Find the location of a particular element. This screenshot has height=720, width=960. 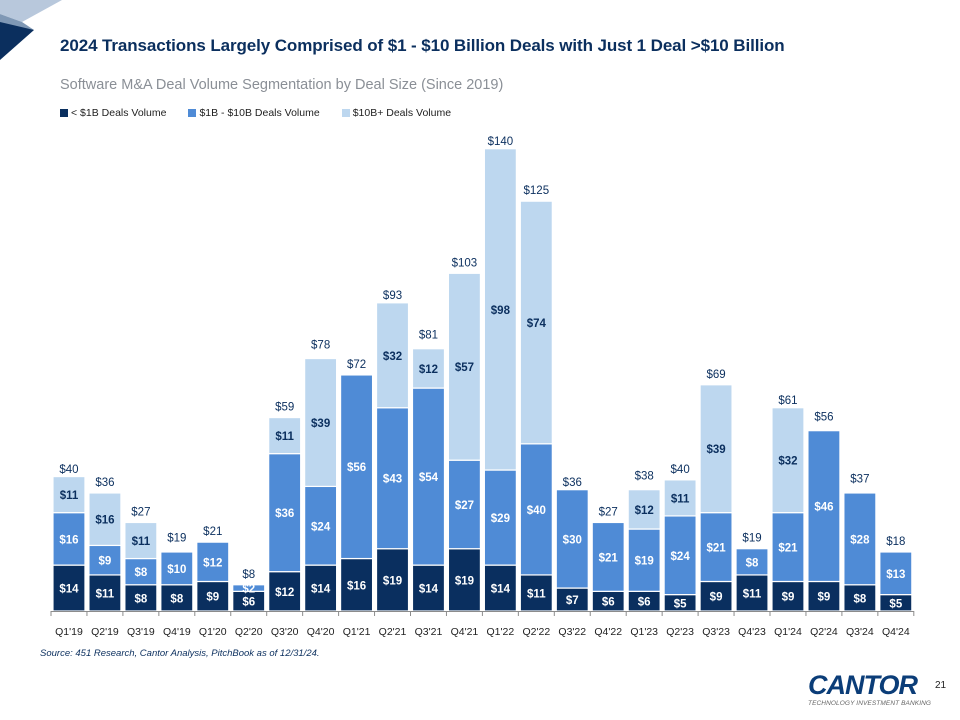

segment-value-label: $32 is located at coordinates (787, 462).